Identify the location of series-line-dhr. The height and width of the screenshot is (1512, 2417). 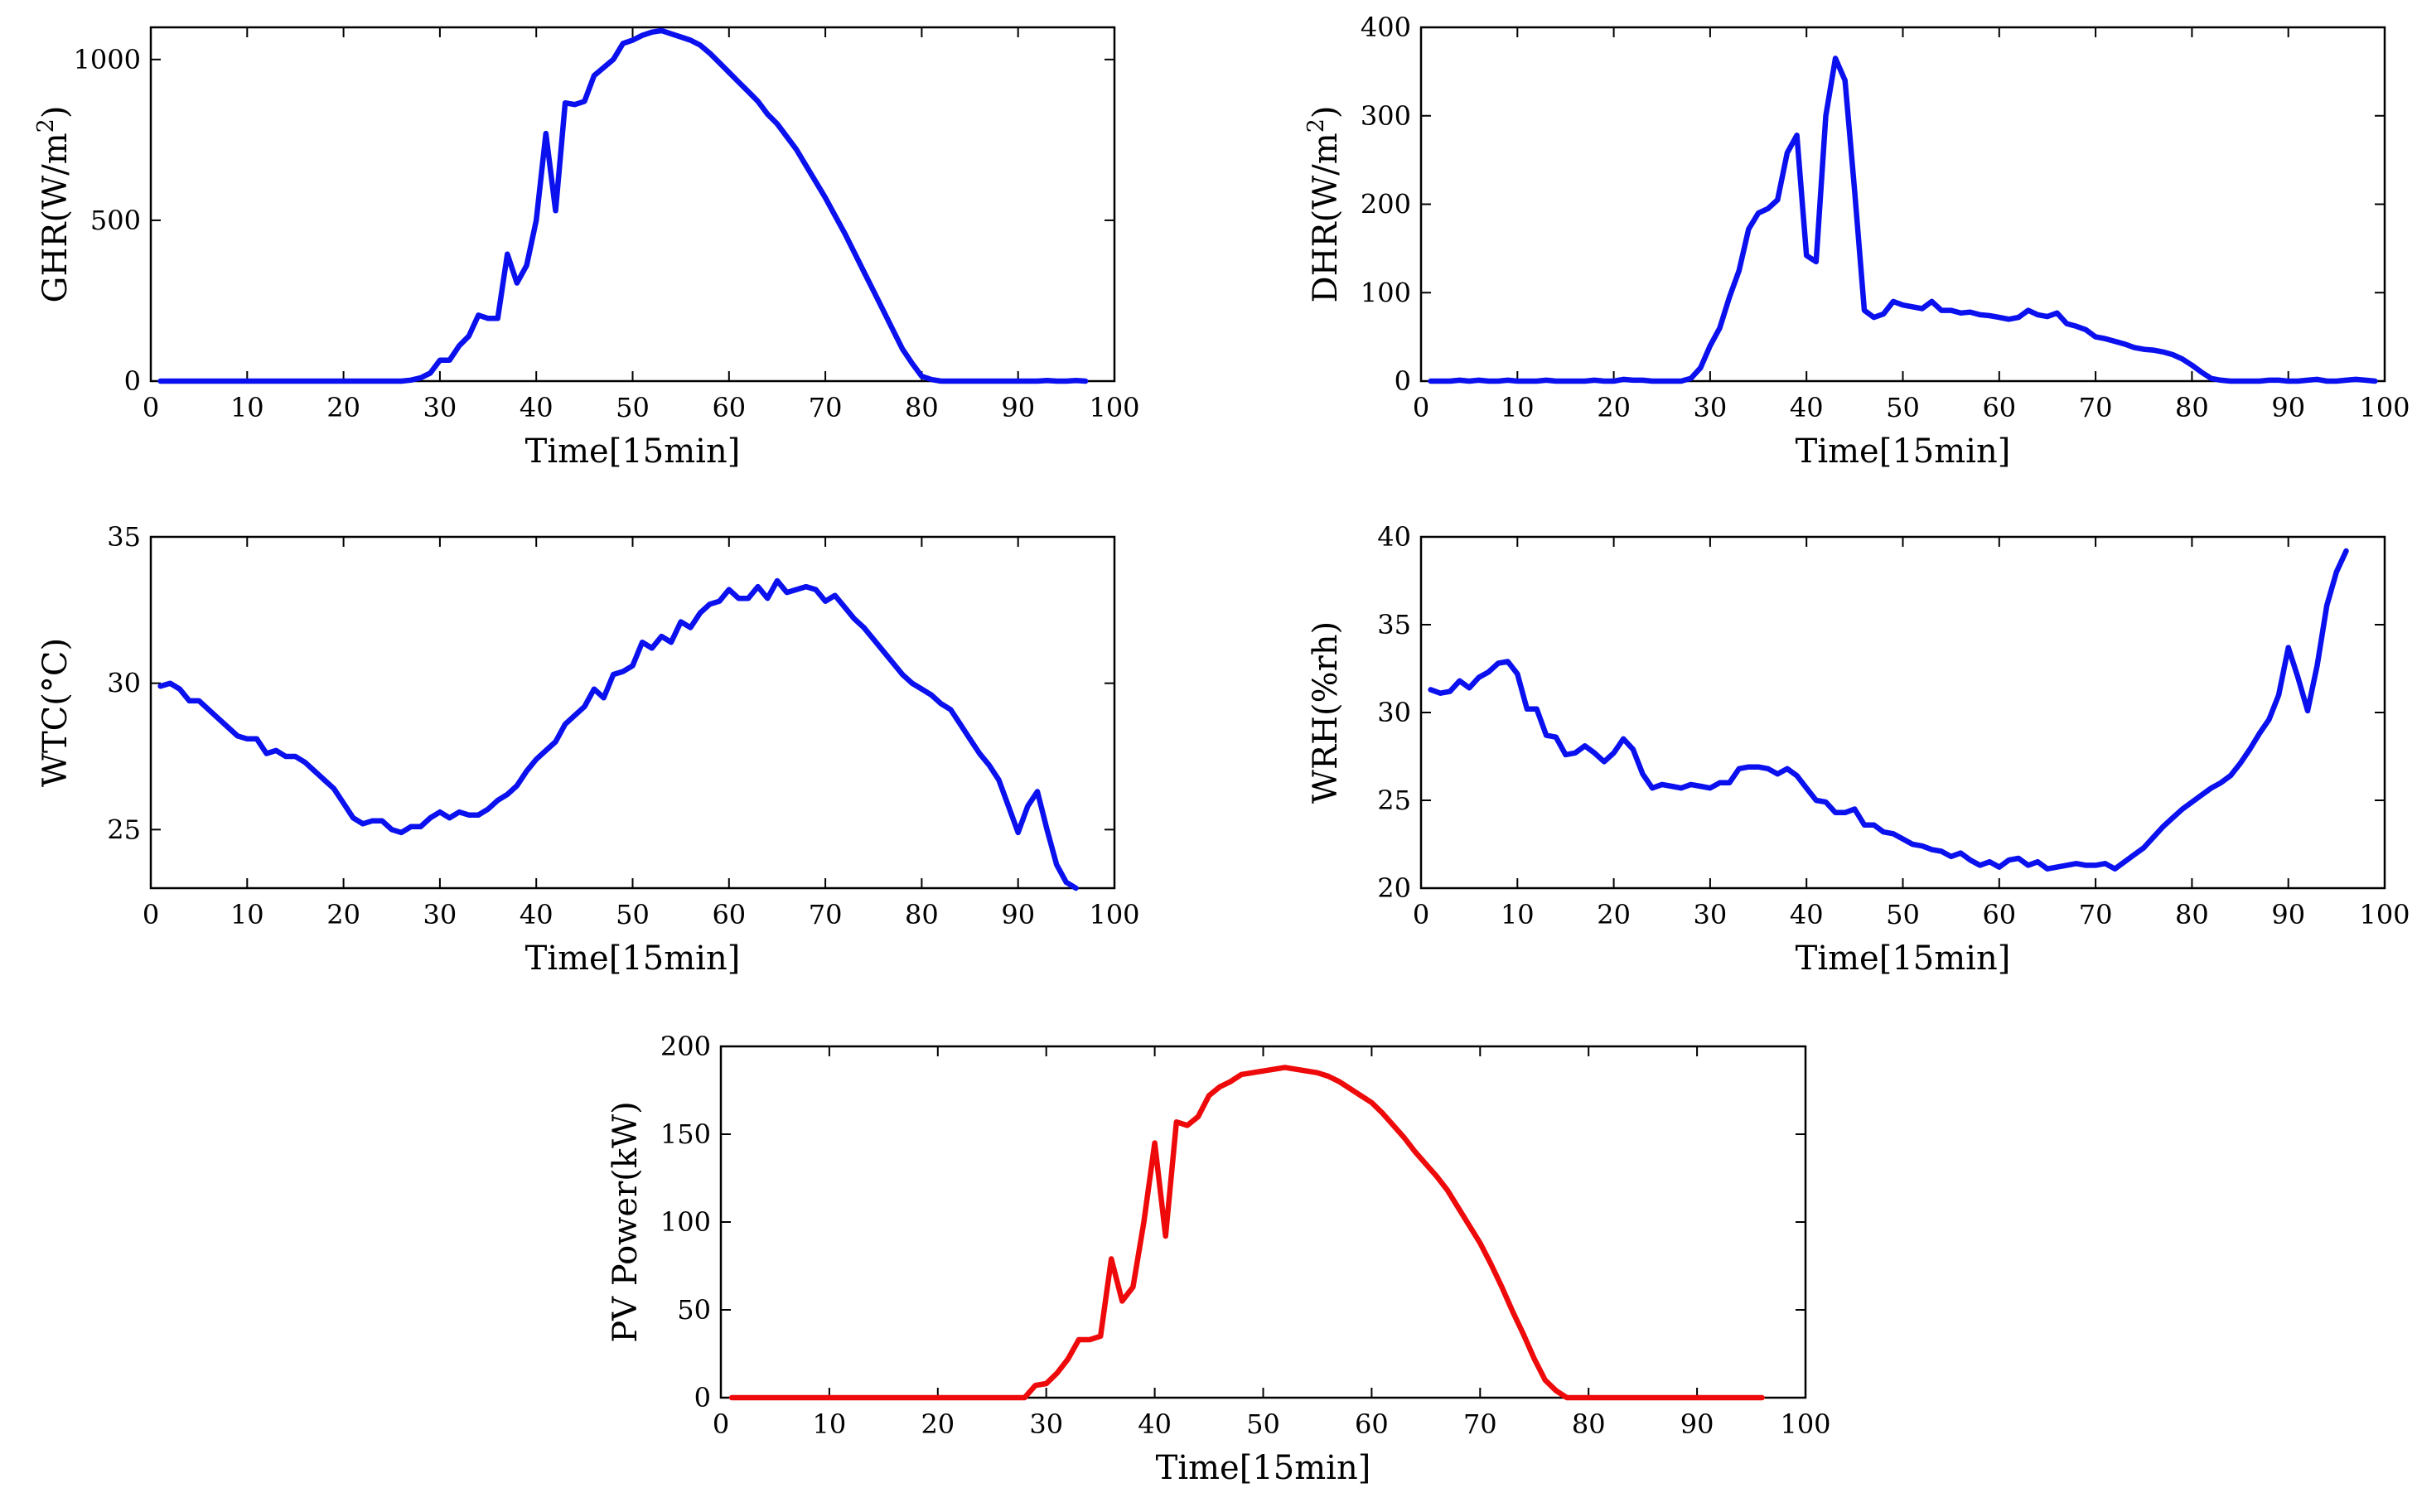
(1903, 220).